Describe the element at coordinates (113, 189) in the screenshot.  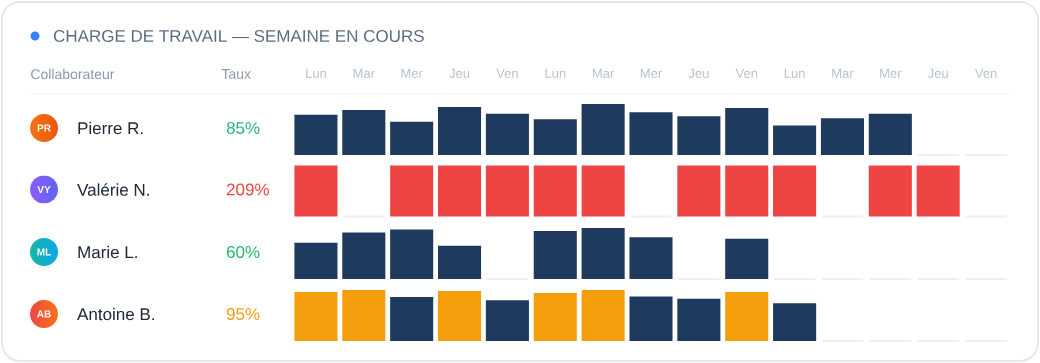
I see `y-axis-title: Valérie N.` at that location.